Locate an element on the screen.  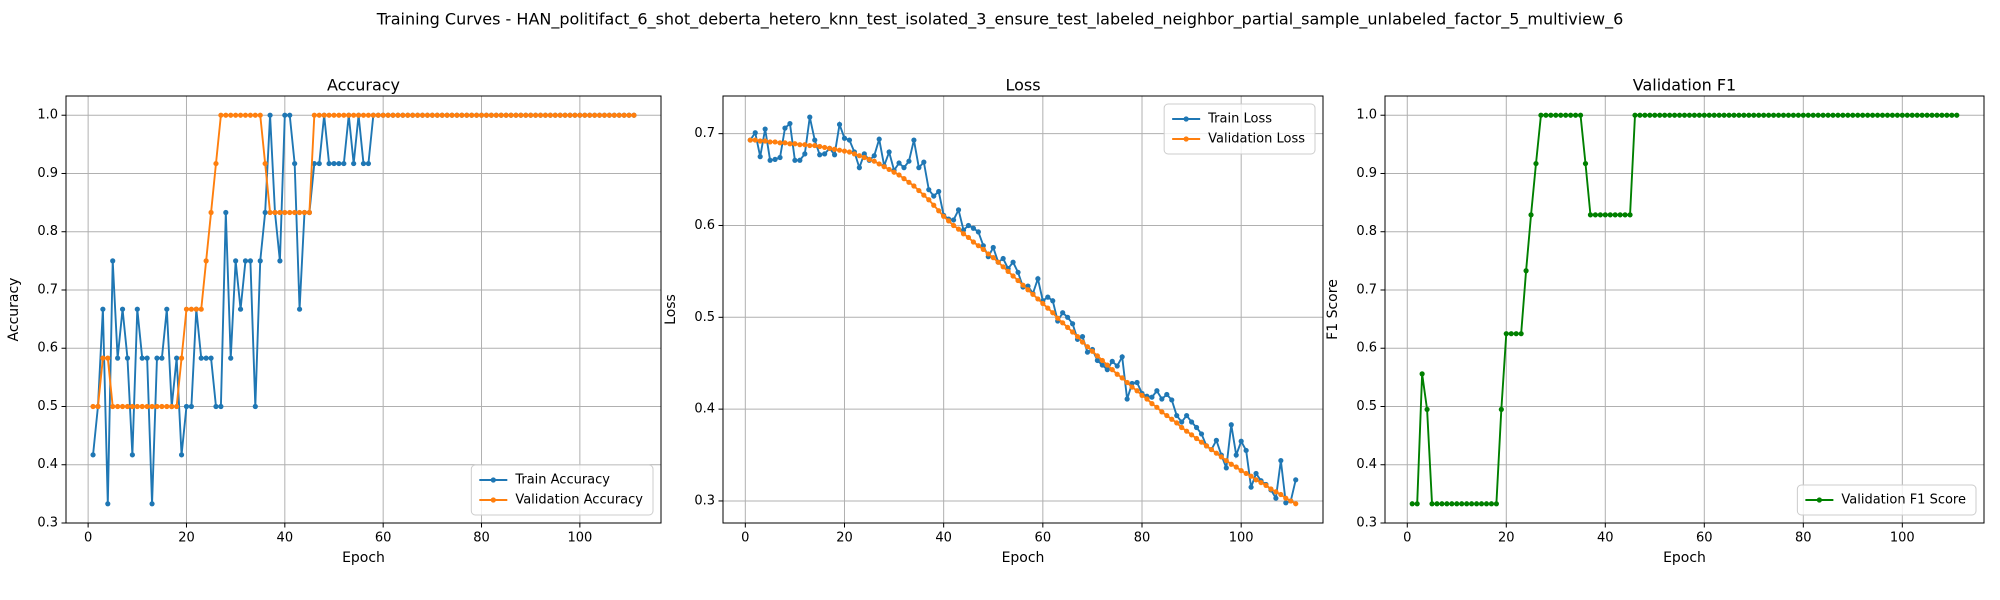
y-tick-label: 0.9 is located at coordinates (1366, 173).